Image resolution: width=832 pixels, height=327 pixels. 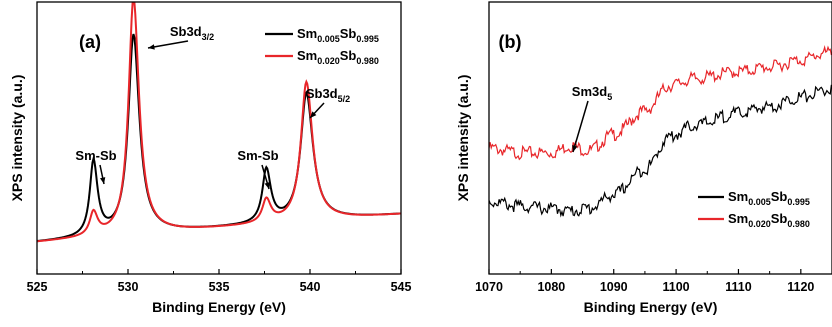 What do you see at coordinates (800, 287) in the screenshot?
I see `x-tick-label: 1120` at bounding box center [800, 287].